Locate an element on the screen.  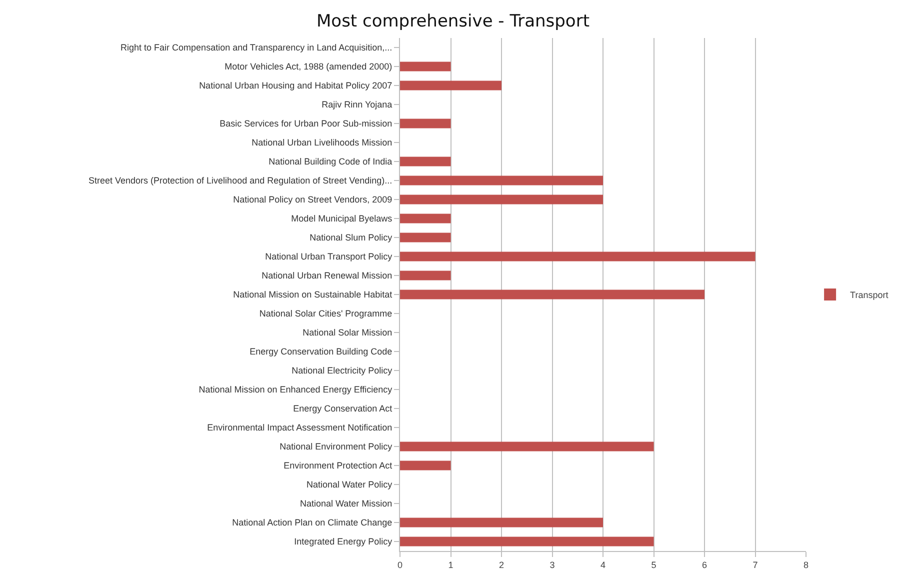
chart-title: Most comprehensive - Transport is located at coordinates (453, 21).